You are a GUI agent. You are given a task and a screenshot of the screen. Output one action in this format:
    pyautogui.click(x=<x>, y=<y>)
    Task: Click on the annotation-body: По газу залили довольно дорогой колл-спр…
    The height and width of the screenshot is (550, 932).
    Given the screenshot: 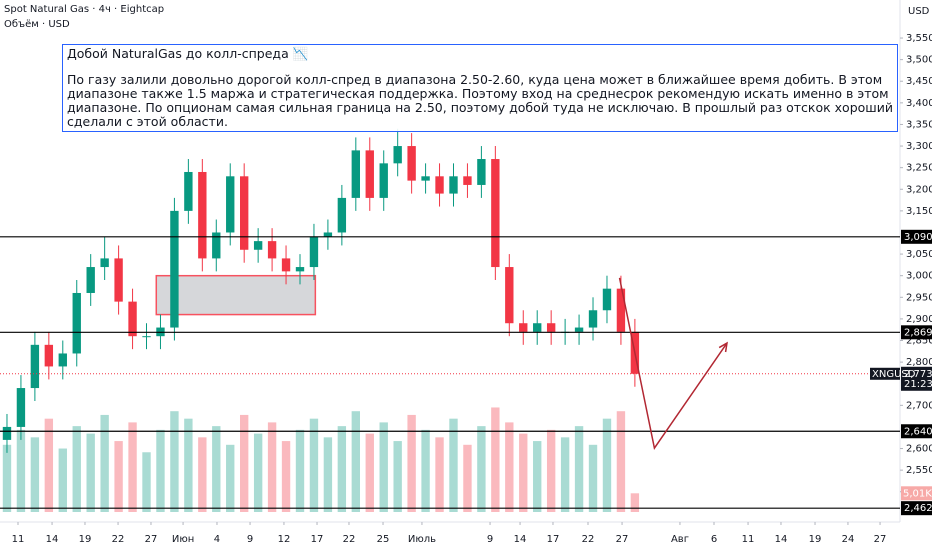 What is the action you would take?
    pyautogui.click(x=480, y=100)
    